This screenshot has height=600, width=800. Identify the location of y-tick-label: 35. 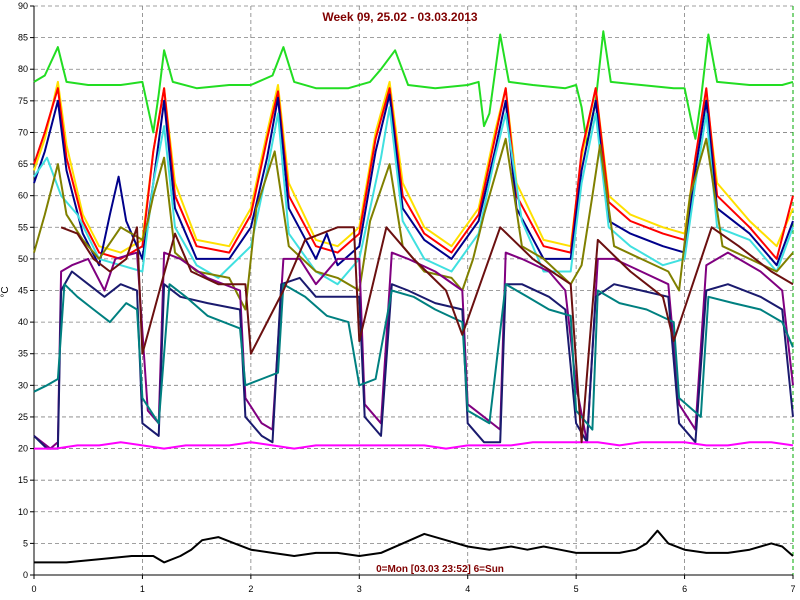
(23, 354).